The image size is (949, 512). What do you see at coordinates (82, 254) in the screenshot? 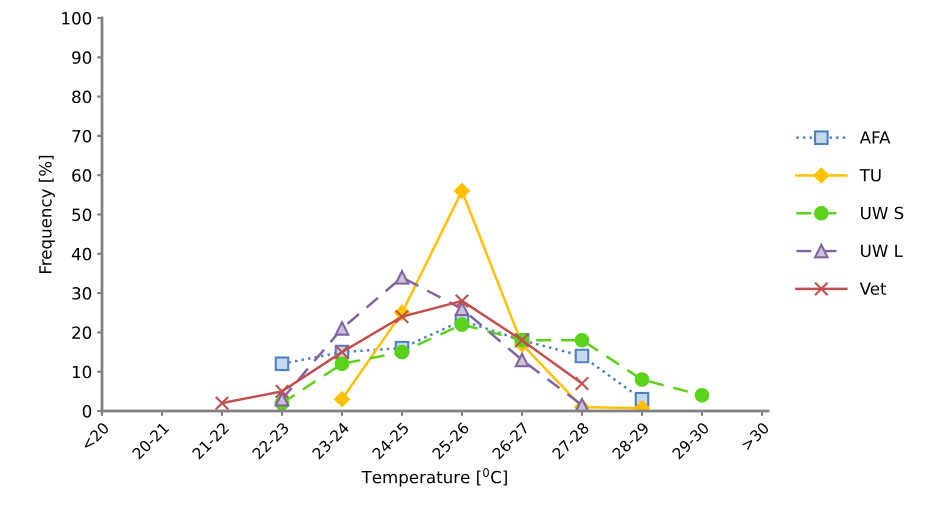
I see `y-tick-label: 40` at bounding box center [82, 254].